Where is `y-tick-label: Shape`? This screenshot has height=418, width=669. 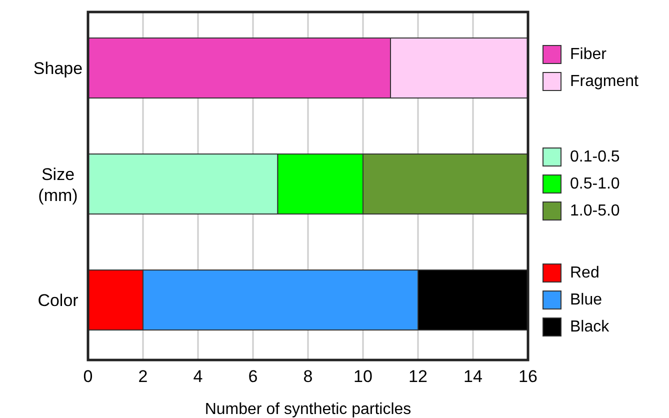 y-tick-label: Shape is located at coordinates (58, 68).